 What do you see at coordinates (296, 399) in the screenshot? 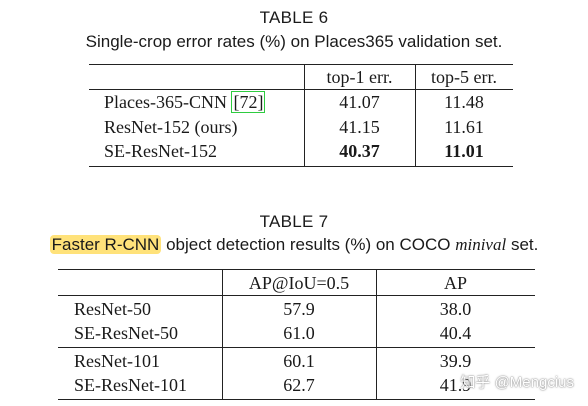
I see `table7-bottom-rule` at bounding box center [296, 399].